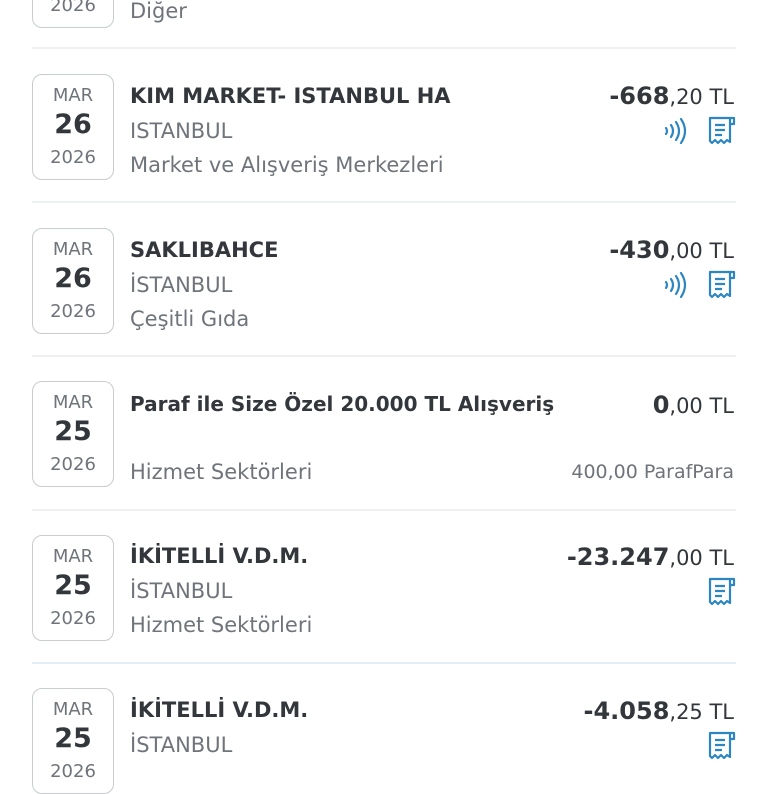  What do you see at coordinates (204, 250) in the screenshot?
I see `merchant-name: SAKLIBAHCE` at bounding box center [204, 250].